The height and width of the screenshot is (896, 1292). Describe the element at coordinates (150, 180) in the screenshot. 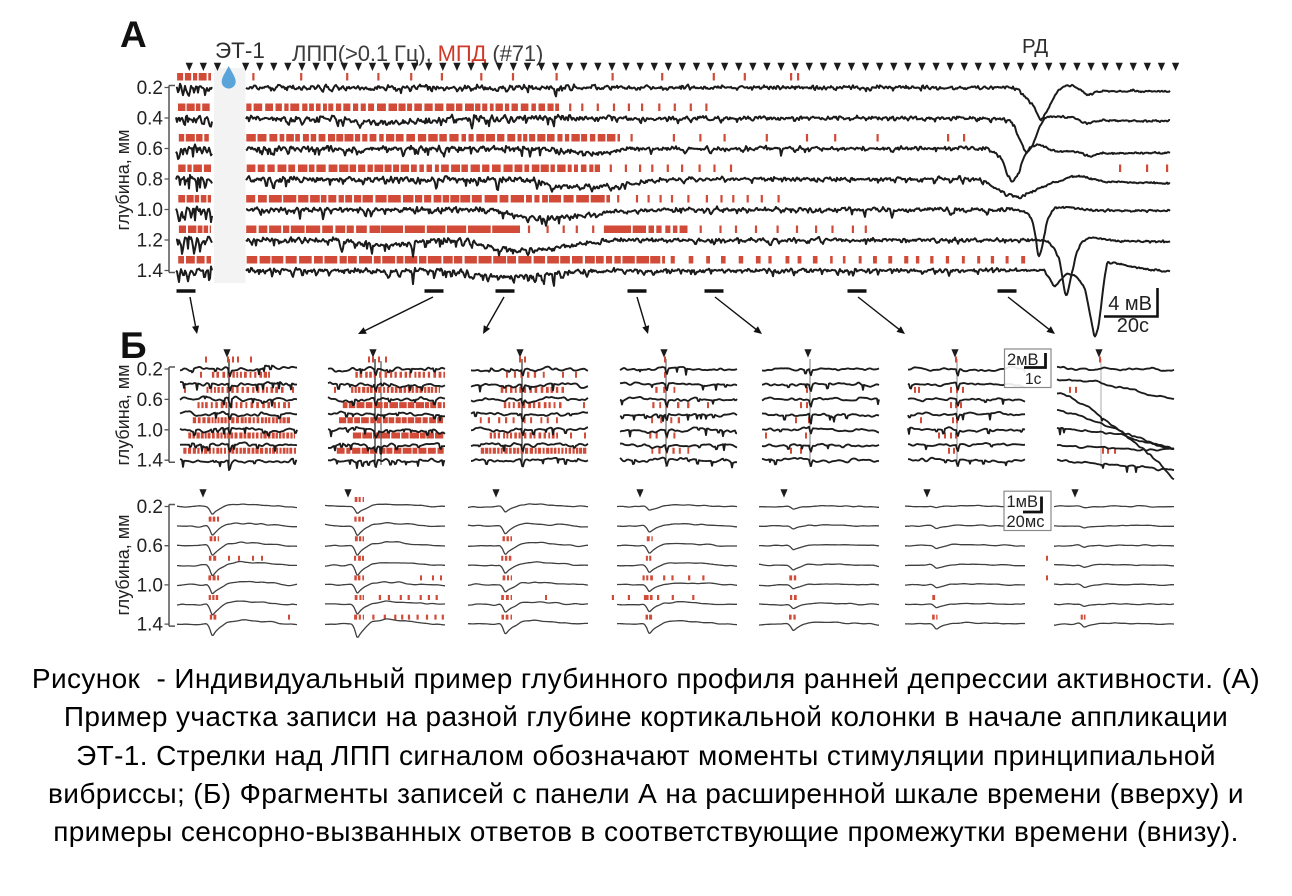

I see `svg-text: 0.8` at that location.